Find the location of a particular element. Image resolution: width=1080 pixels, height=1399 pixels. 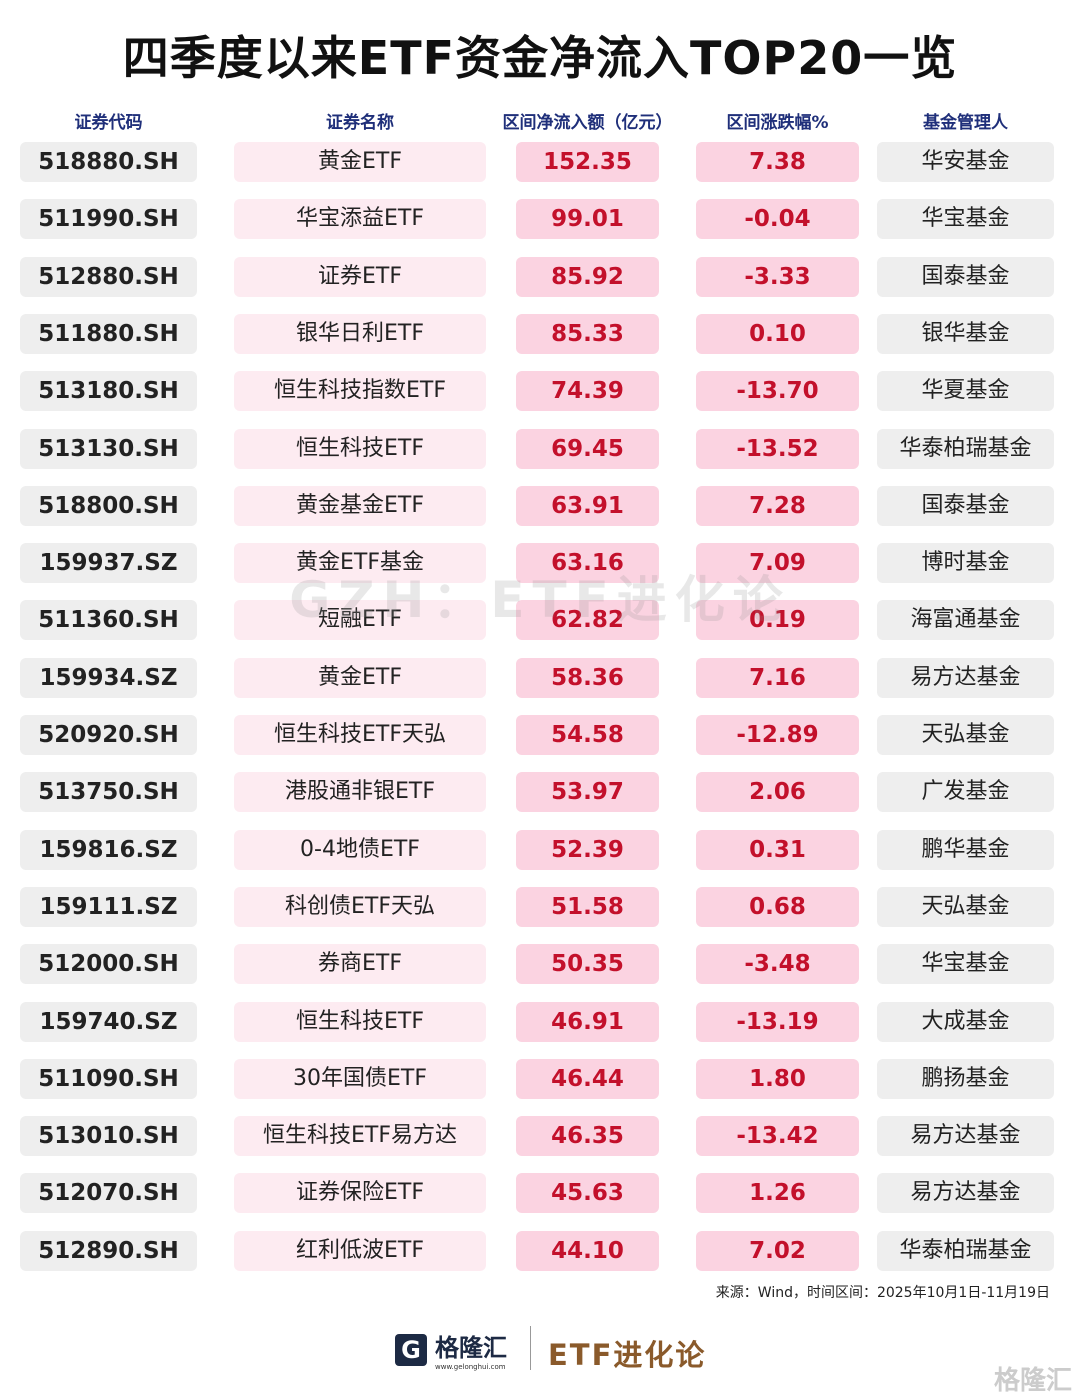

code-cell: 159740.SZ is located at coordinates (108, 1021).